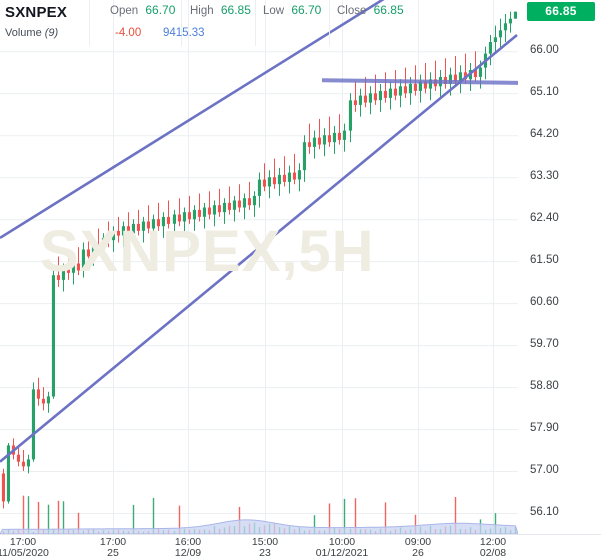 This screenshot has width=601, height=559. What do you see at coordinates (265, 542) in the screenshot?
I see `time-axis-time: 15:00` at bounding box center [265, 542].